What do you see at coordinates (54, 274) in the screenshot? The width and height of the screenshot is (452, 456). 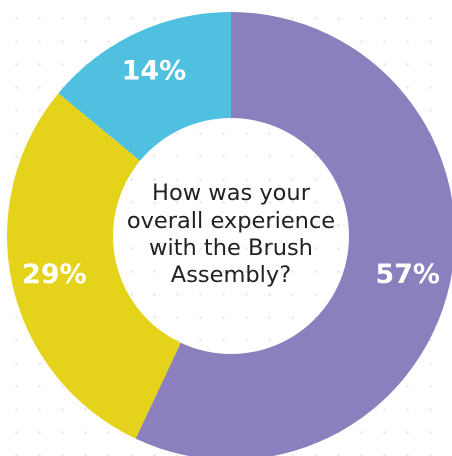 I see `data-label-slice-29: 29%` at bounding box center [54, 274].